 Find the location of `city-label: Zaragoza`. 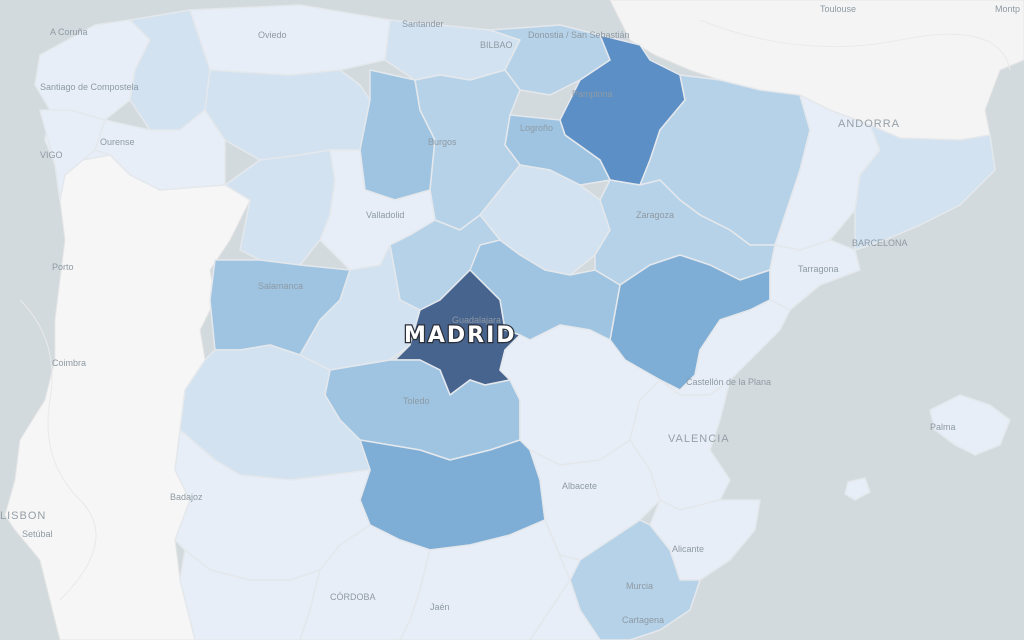

city-label: Zaragoza is located at coordinates (655, 215).